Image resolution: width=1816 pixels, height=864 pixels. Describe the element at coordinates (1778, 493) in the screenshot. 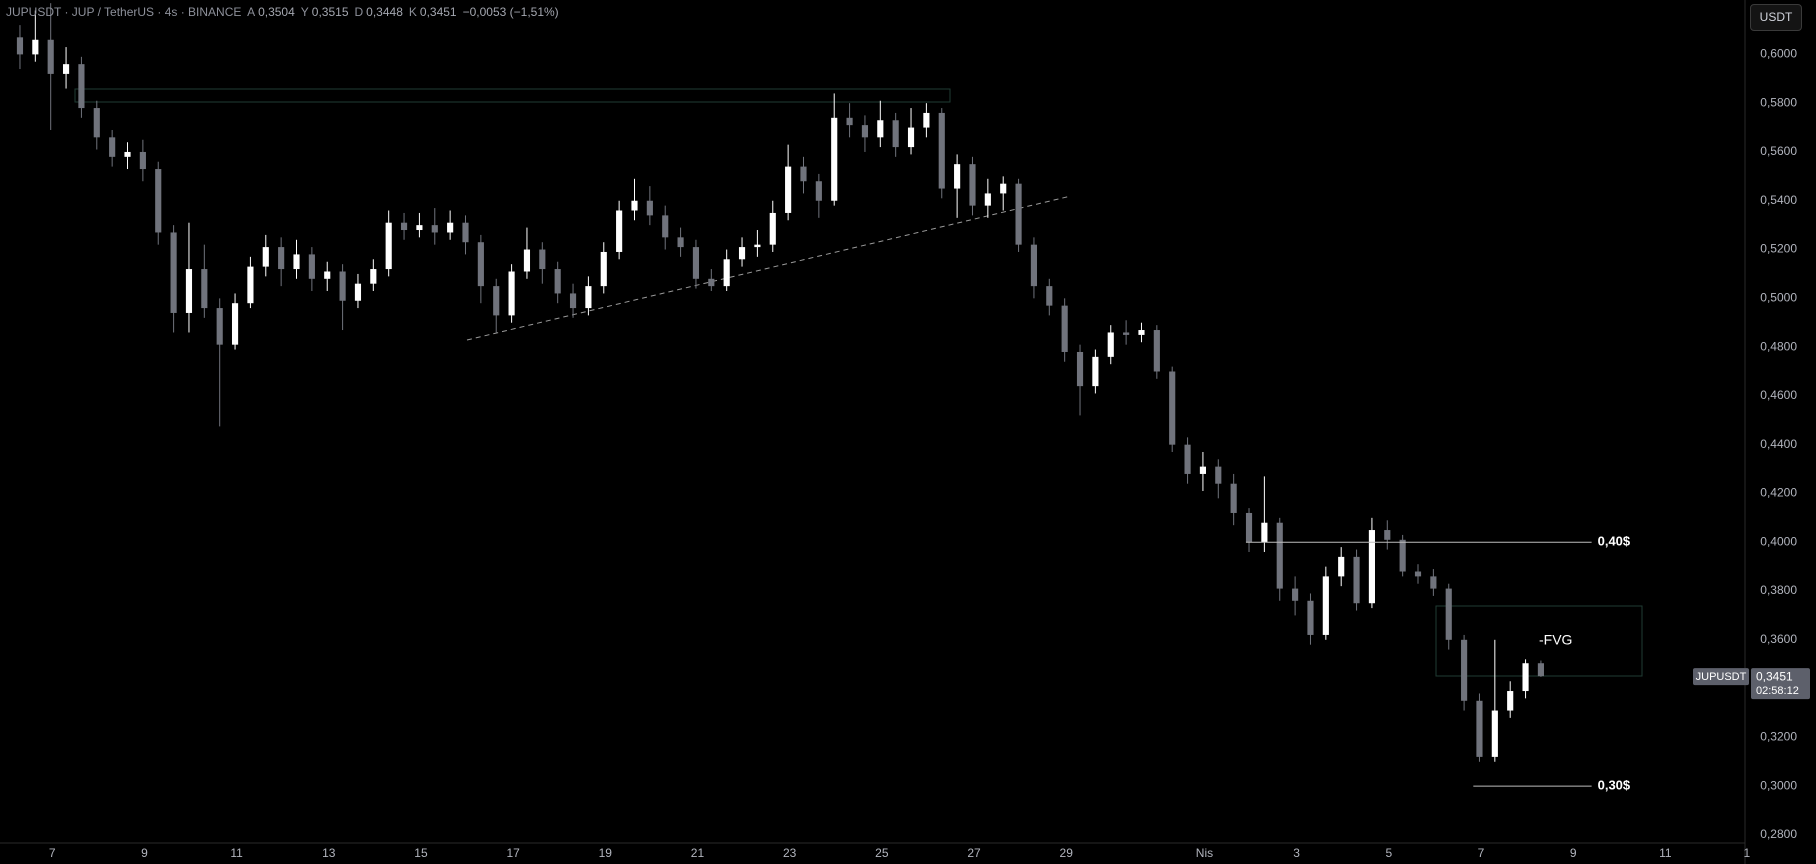

I see `y-tick-label: 0,4200` at that location.